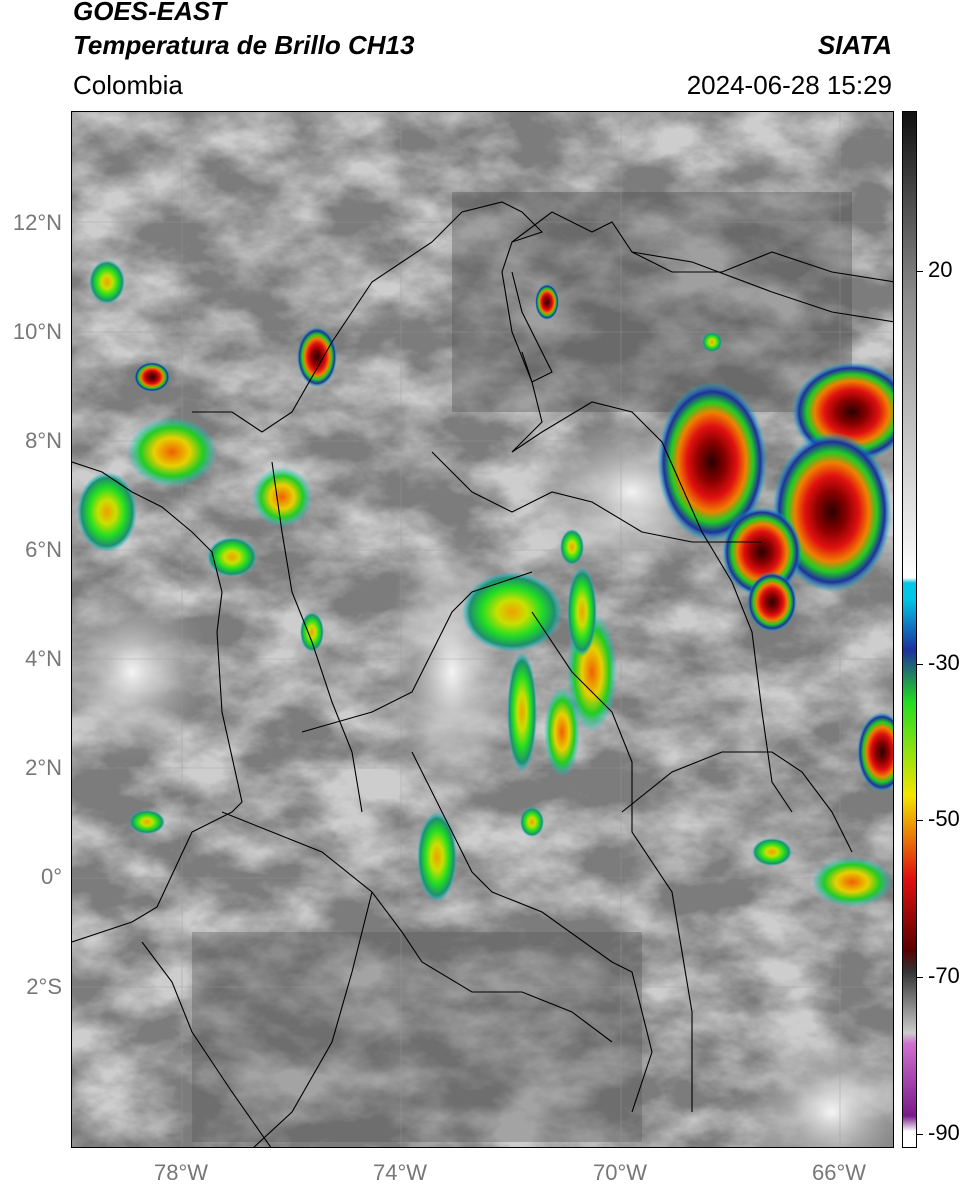 The height and width of the screenshot is (1190, 966). I want to click on lat-label-2s: 2°S, so click(44, 986).